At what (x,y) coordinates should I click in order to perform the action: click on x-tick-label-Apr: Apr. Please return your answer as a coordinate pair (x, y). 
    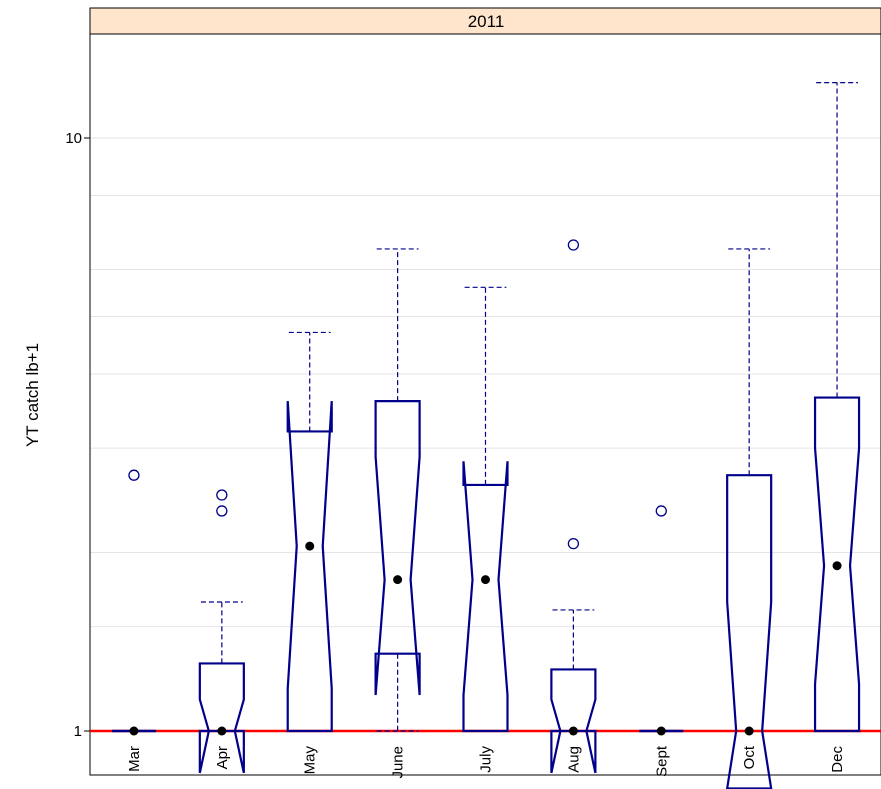
    Looking at the image, I should click on (222, 757).